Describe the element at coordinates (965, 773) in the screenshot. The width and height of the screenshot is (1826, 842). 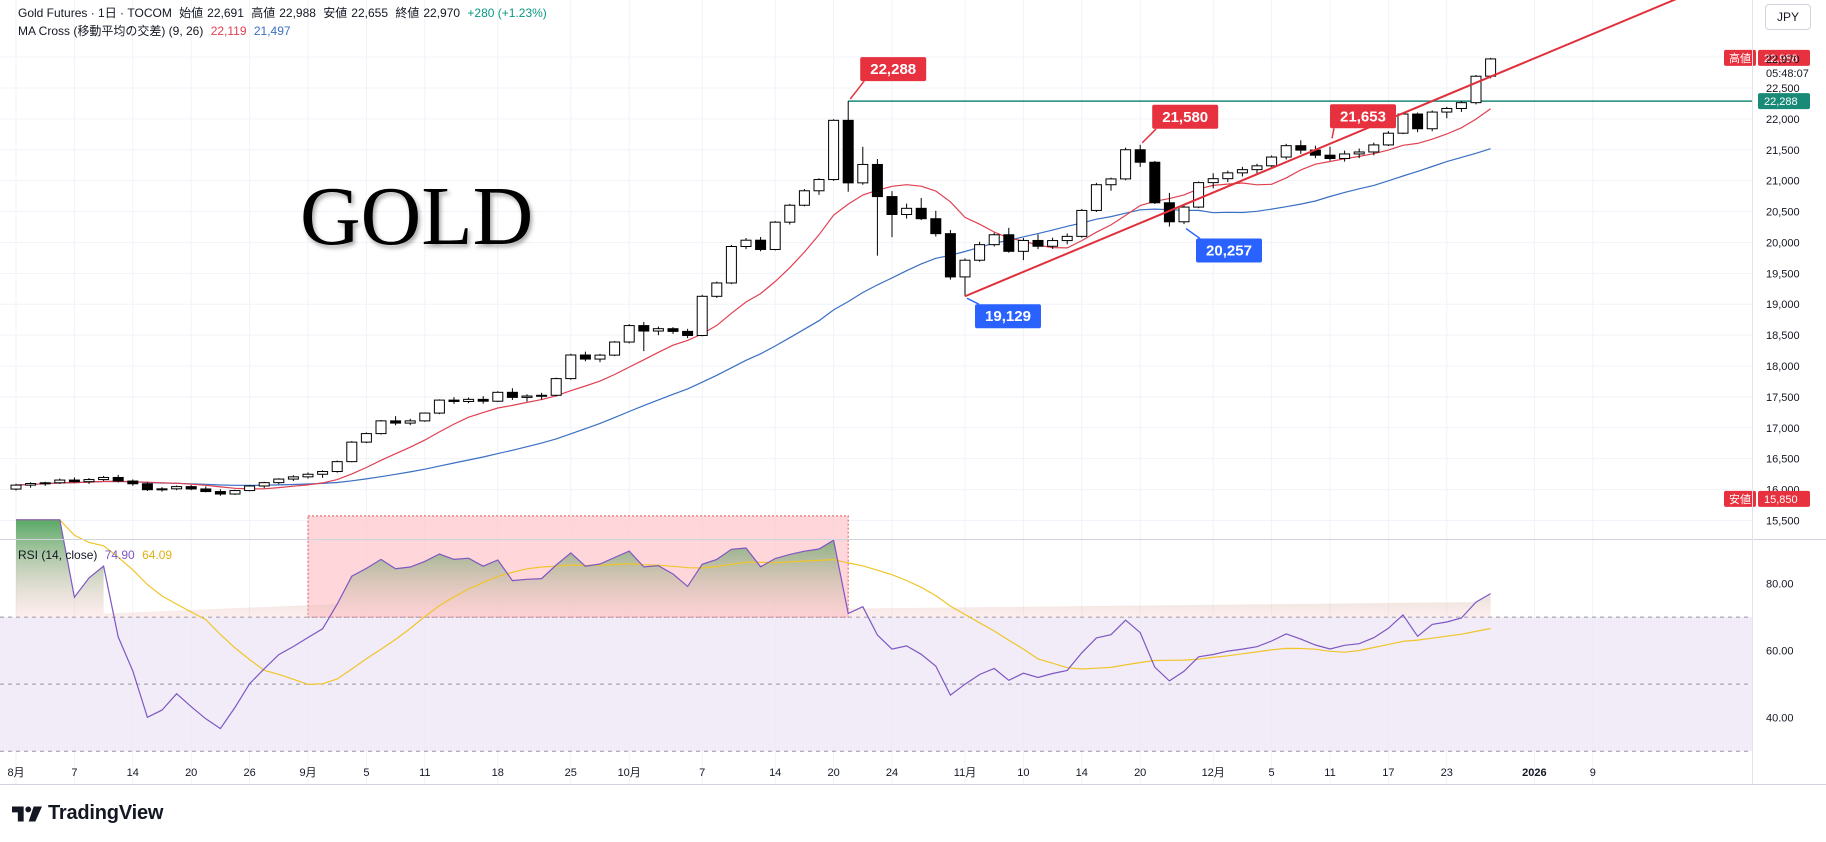
I see `time-tick-label: 11月` at that location.